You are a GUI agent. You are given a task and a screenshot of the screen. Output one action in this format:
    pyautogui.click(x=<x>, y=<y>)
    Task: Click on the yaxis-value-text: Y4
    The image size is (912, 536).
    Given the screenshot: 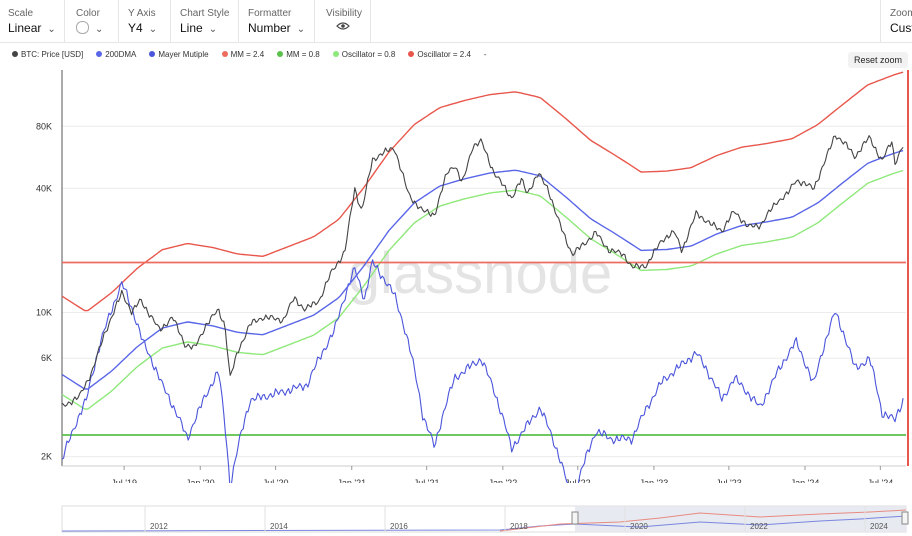 What is the action you would take?
    pyautogui.click(x=135, y=28)
    